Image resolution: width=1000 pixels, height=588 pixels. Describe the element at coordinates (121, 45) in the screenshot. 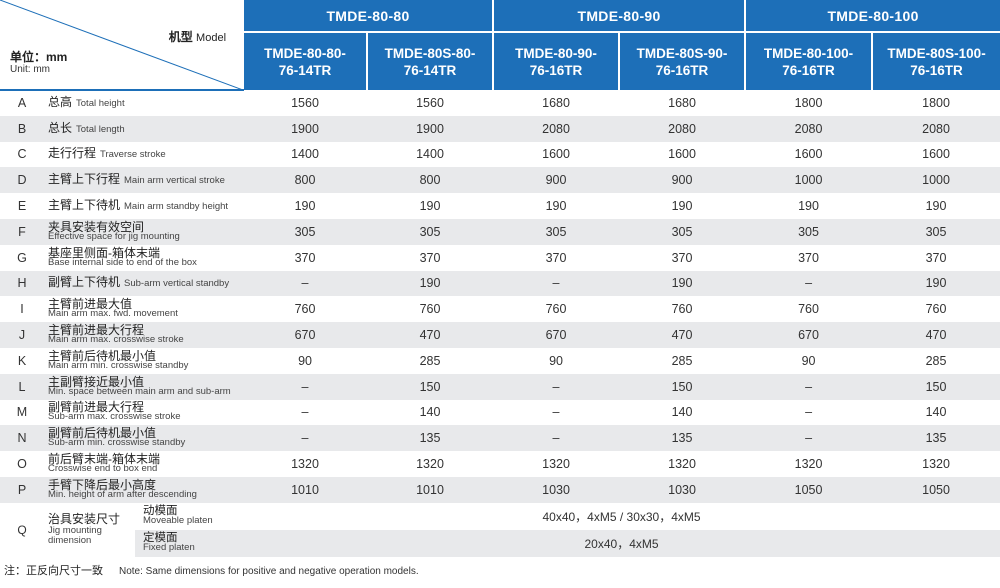

I see `header-diagonal-line` at that location.